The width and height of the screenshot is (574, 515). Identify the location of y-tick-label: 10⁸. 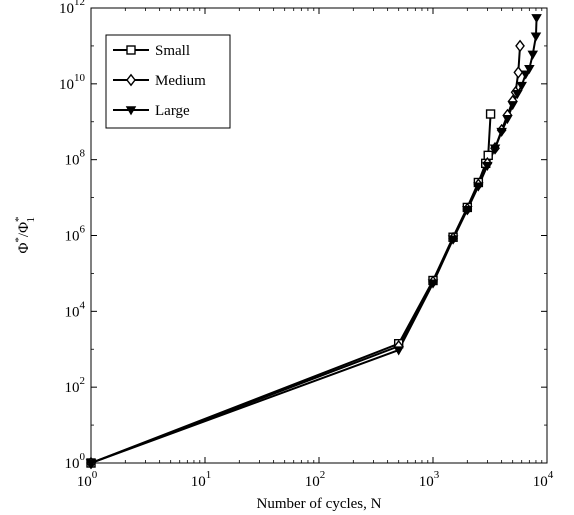
(75, 158).